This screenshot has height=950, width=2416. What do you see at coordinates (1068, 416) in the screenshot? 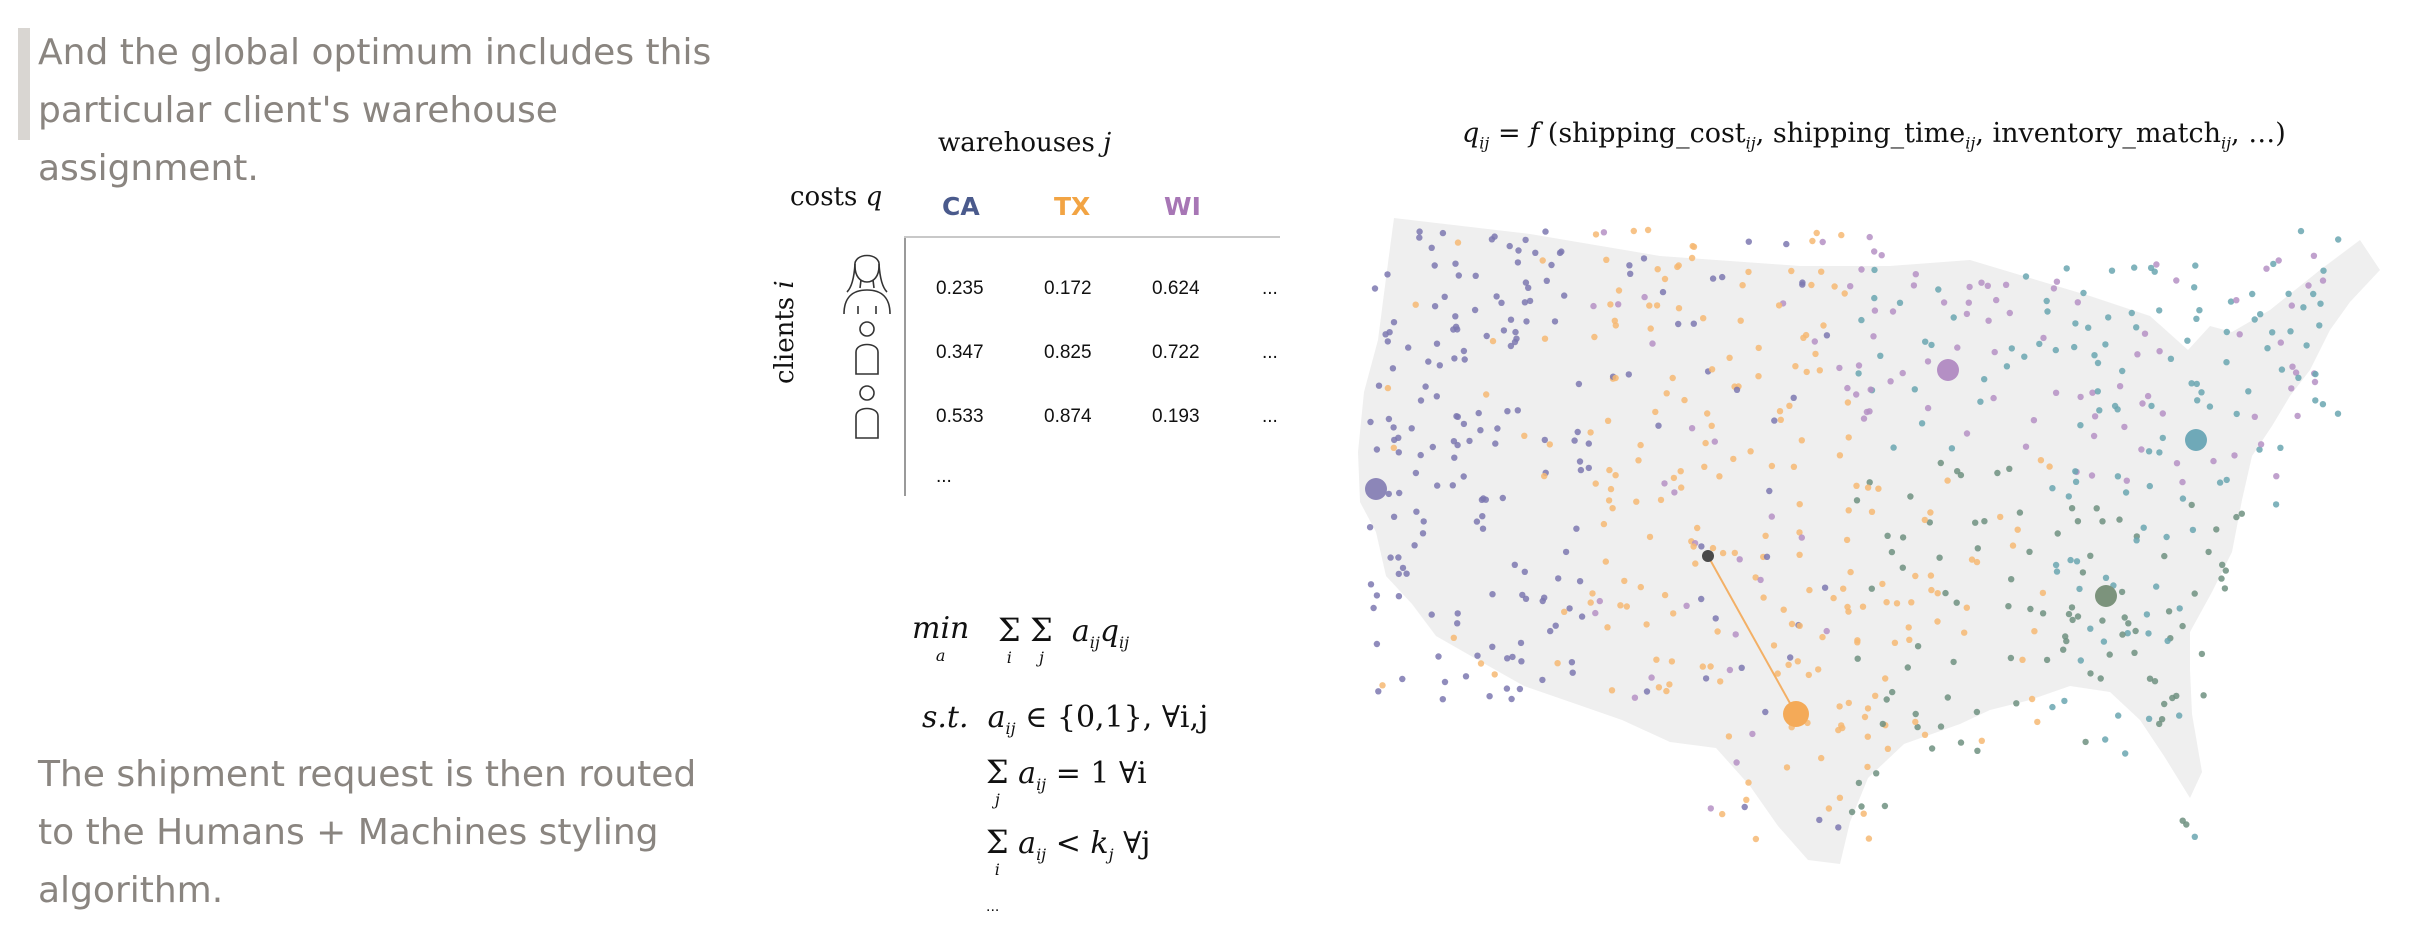
I see `cost-cell: 0.874` at bounding box center [1068, 416].